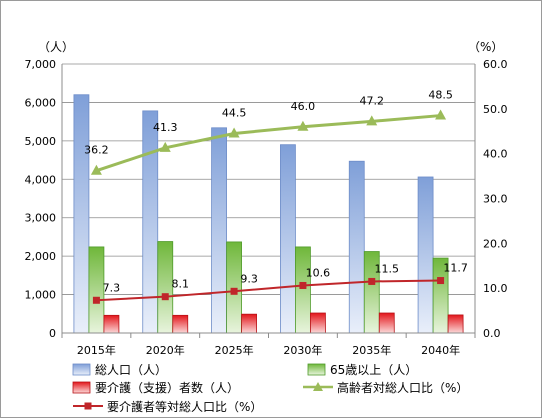 This screenshot has width=542, height=418. Describe the element at coordinates (485, 47) in the screenshot. I see `right-axis-unit: （%）` at that location.